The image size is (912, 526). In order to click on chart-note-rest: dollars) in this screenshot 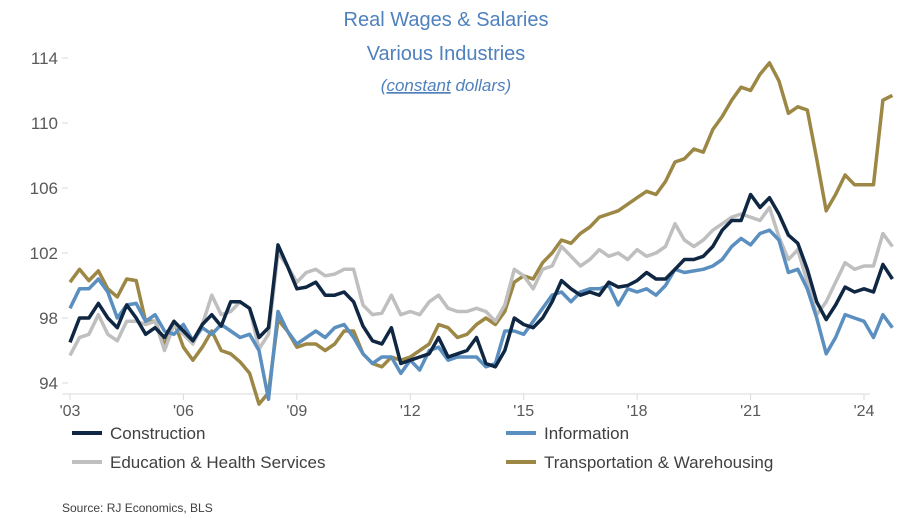, I will do `click(481, 85)`.